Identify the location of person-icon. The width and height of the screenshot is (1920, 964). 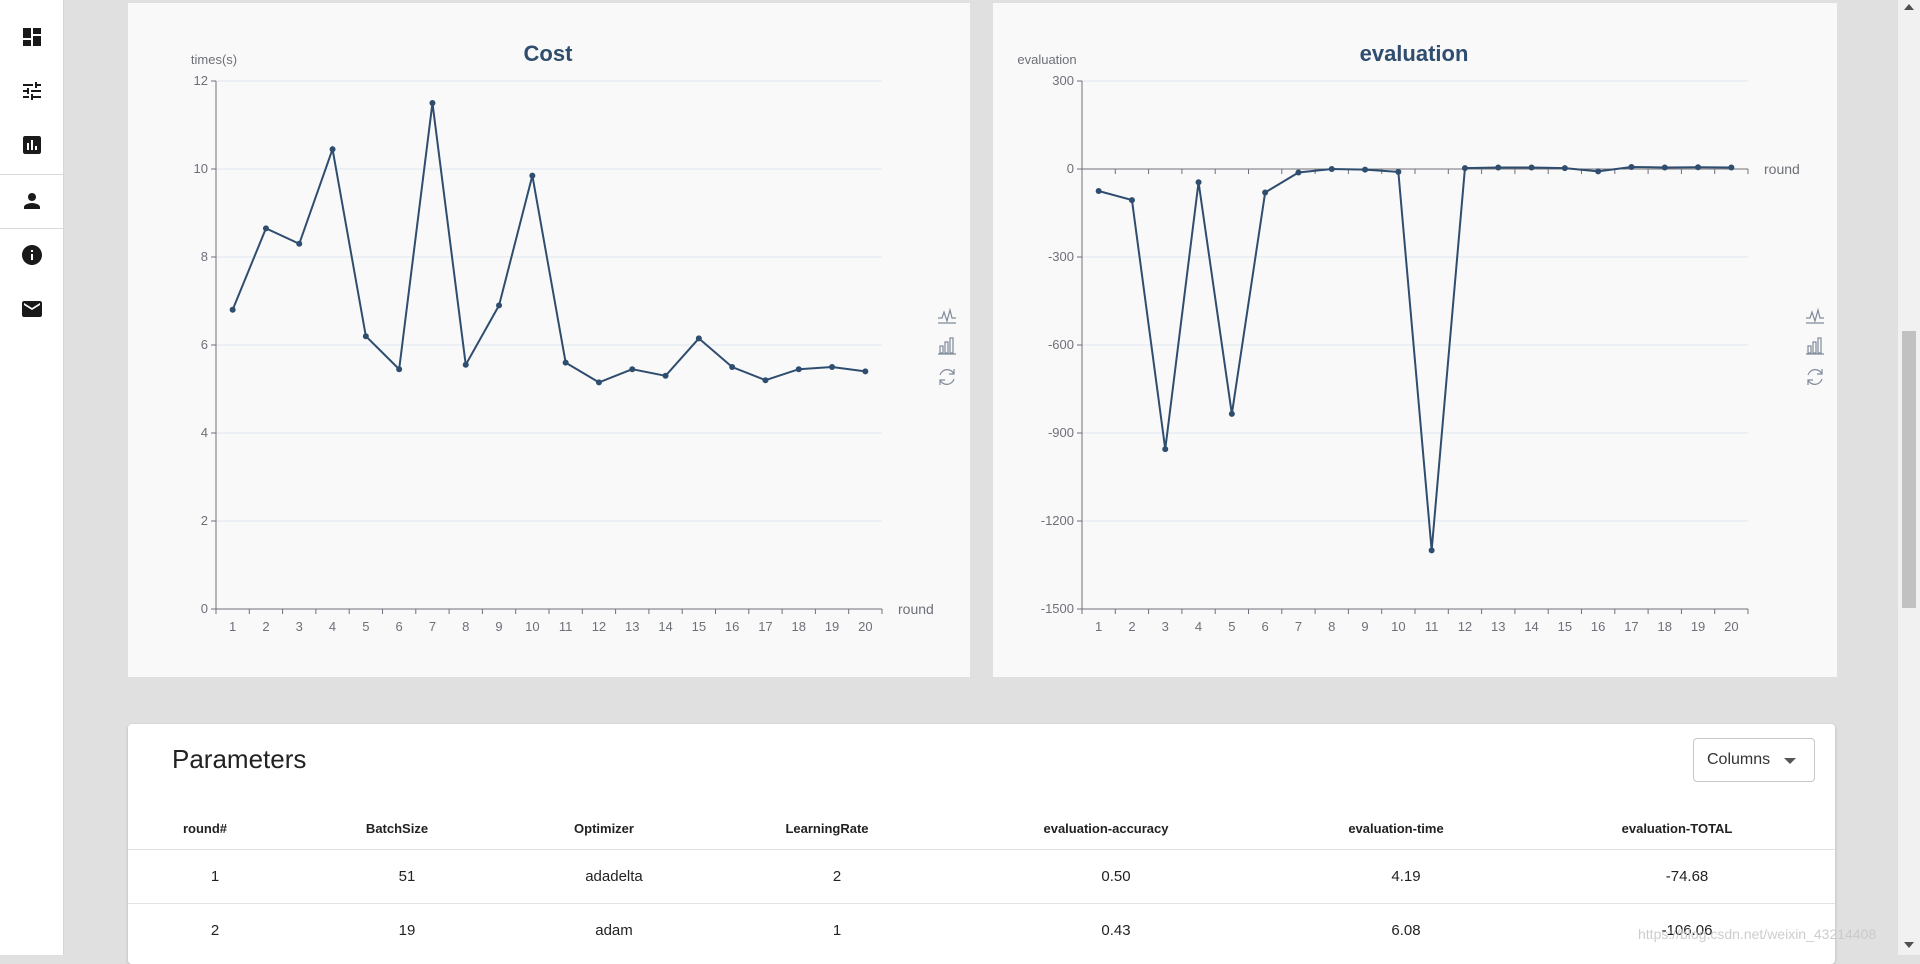
(31, 201).